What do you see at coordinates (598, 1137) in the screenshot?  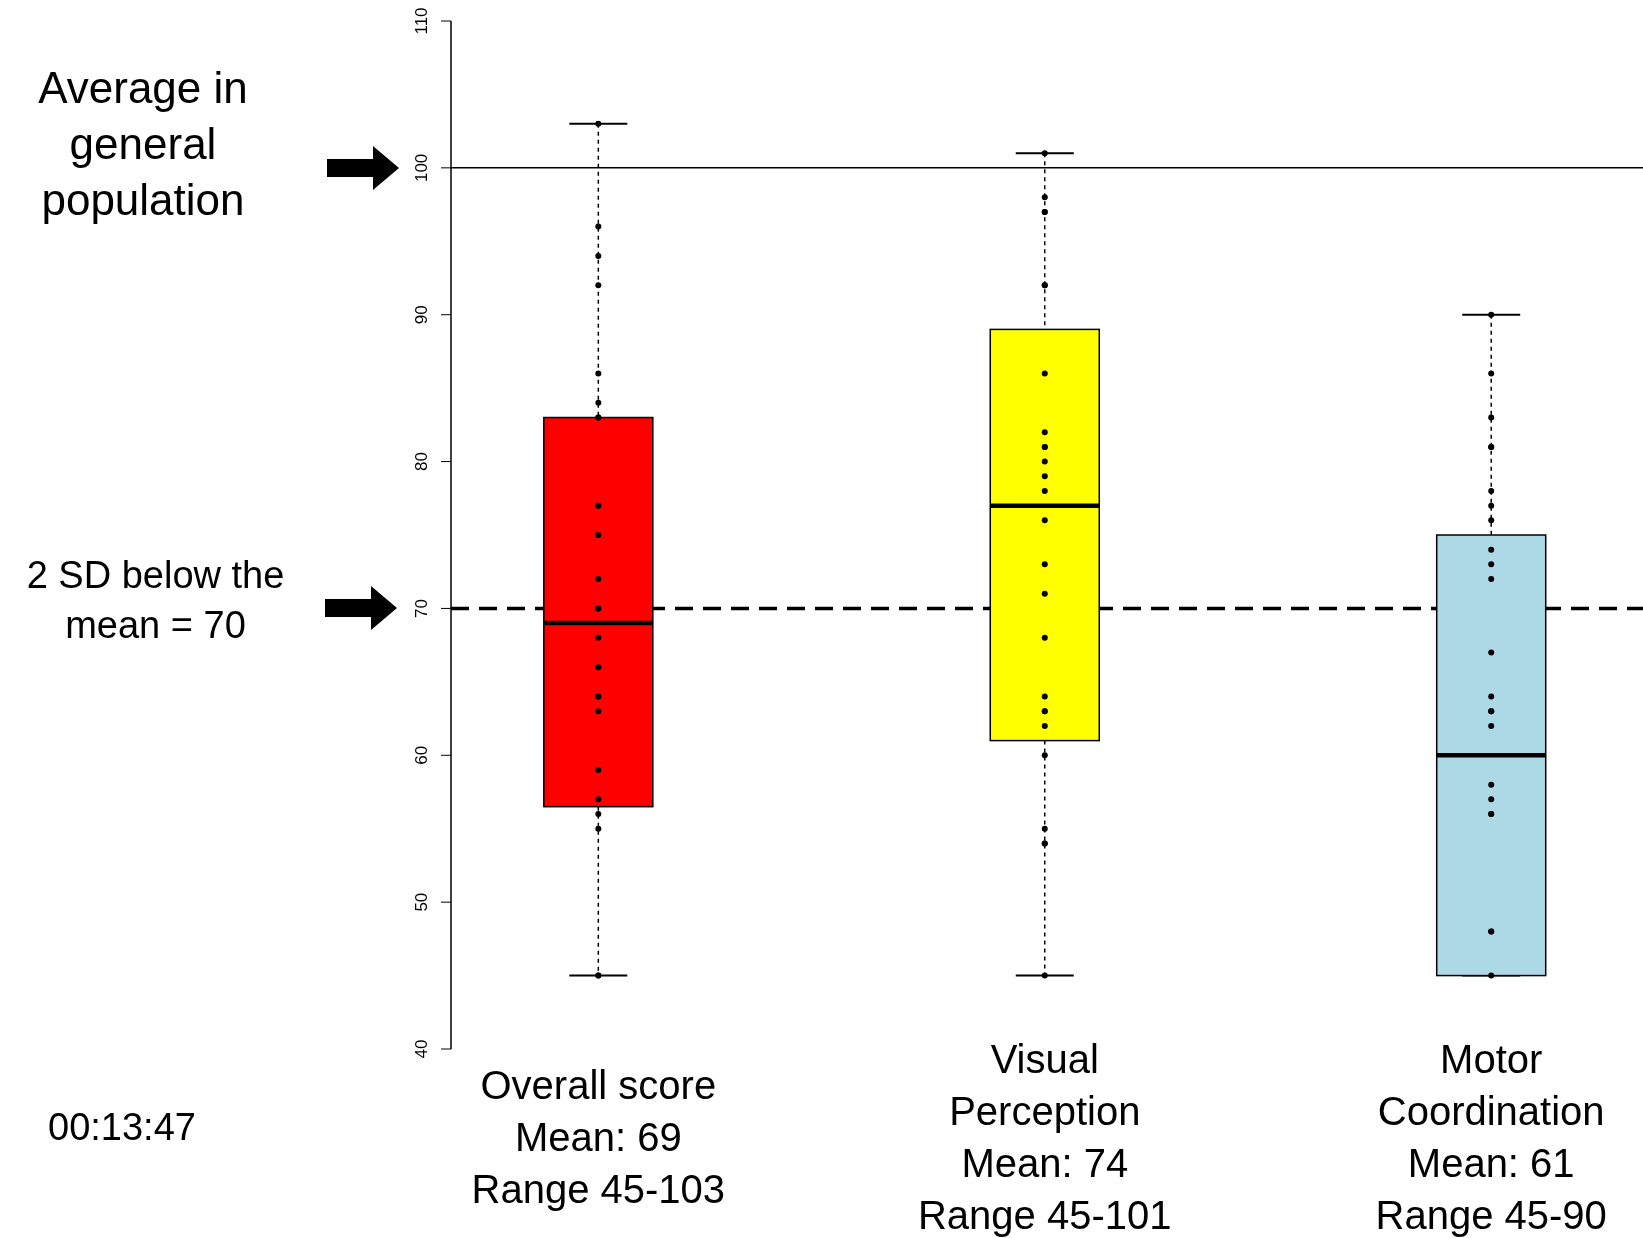 I see `x-tick-label: Overall score Mean: 69 Range 45-103` at bounding box center [598, 1137].